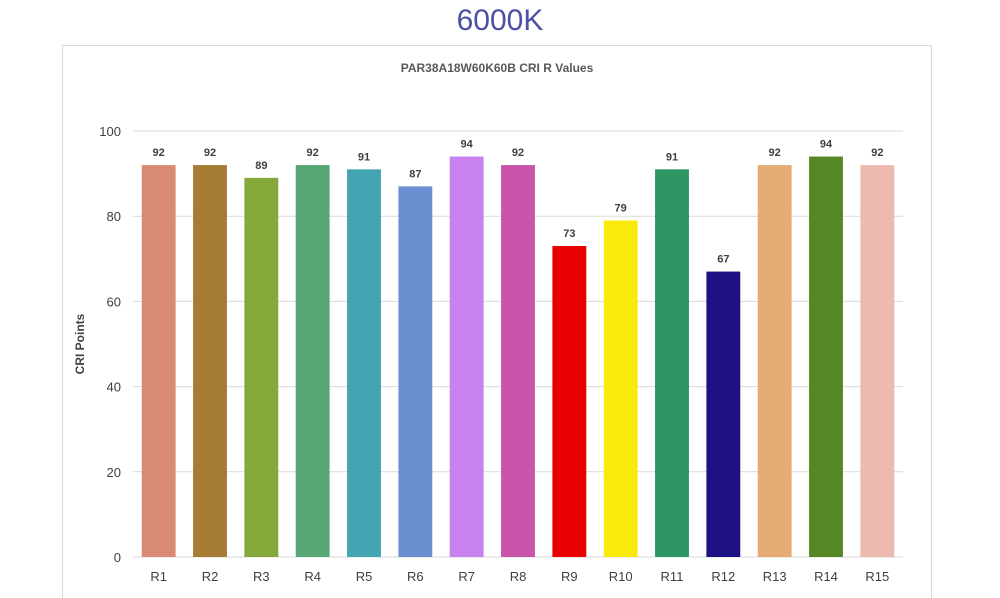 The width and height of the screenshot is (1000, 598). What do you see at coordinates (210, 361) in the screenshot?
I see `bar-r2` at bounding box center [210, 361].